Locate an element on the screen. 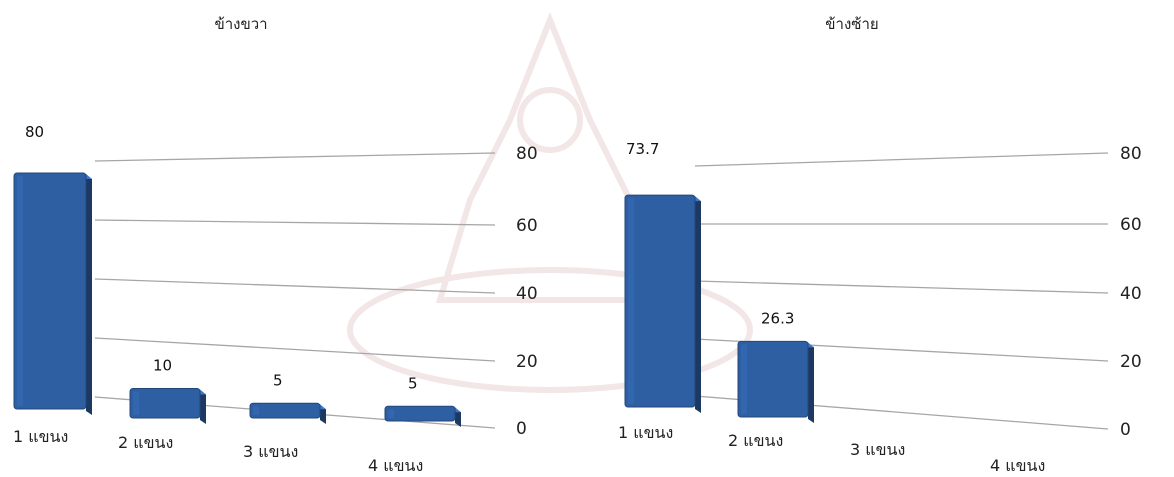 The image size is (1174, 477). chart-title: ข้างขวา is located at coordinates (241, 24).